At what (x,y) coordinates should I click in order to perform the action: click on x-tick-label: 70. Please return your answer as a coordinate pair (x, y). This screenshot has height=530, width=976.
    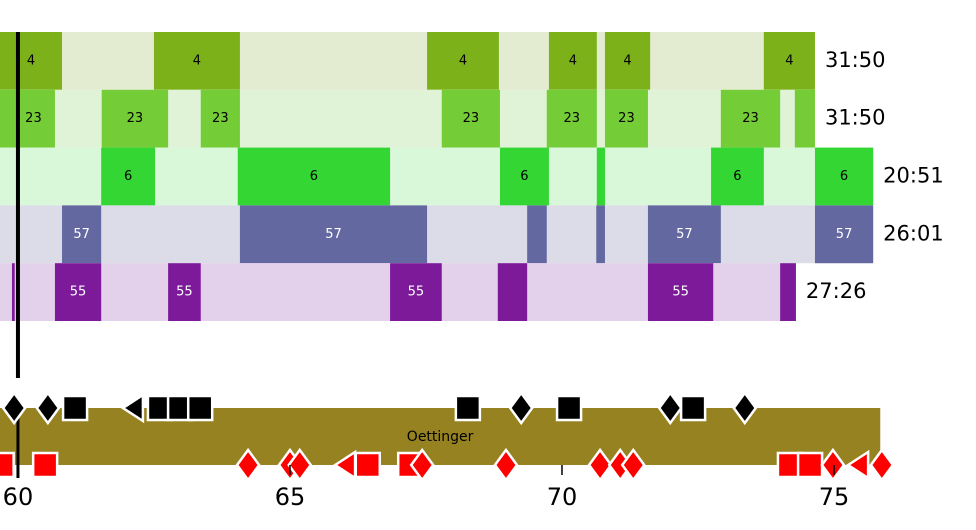
    Looking at the image, I should click on (562, 497).